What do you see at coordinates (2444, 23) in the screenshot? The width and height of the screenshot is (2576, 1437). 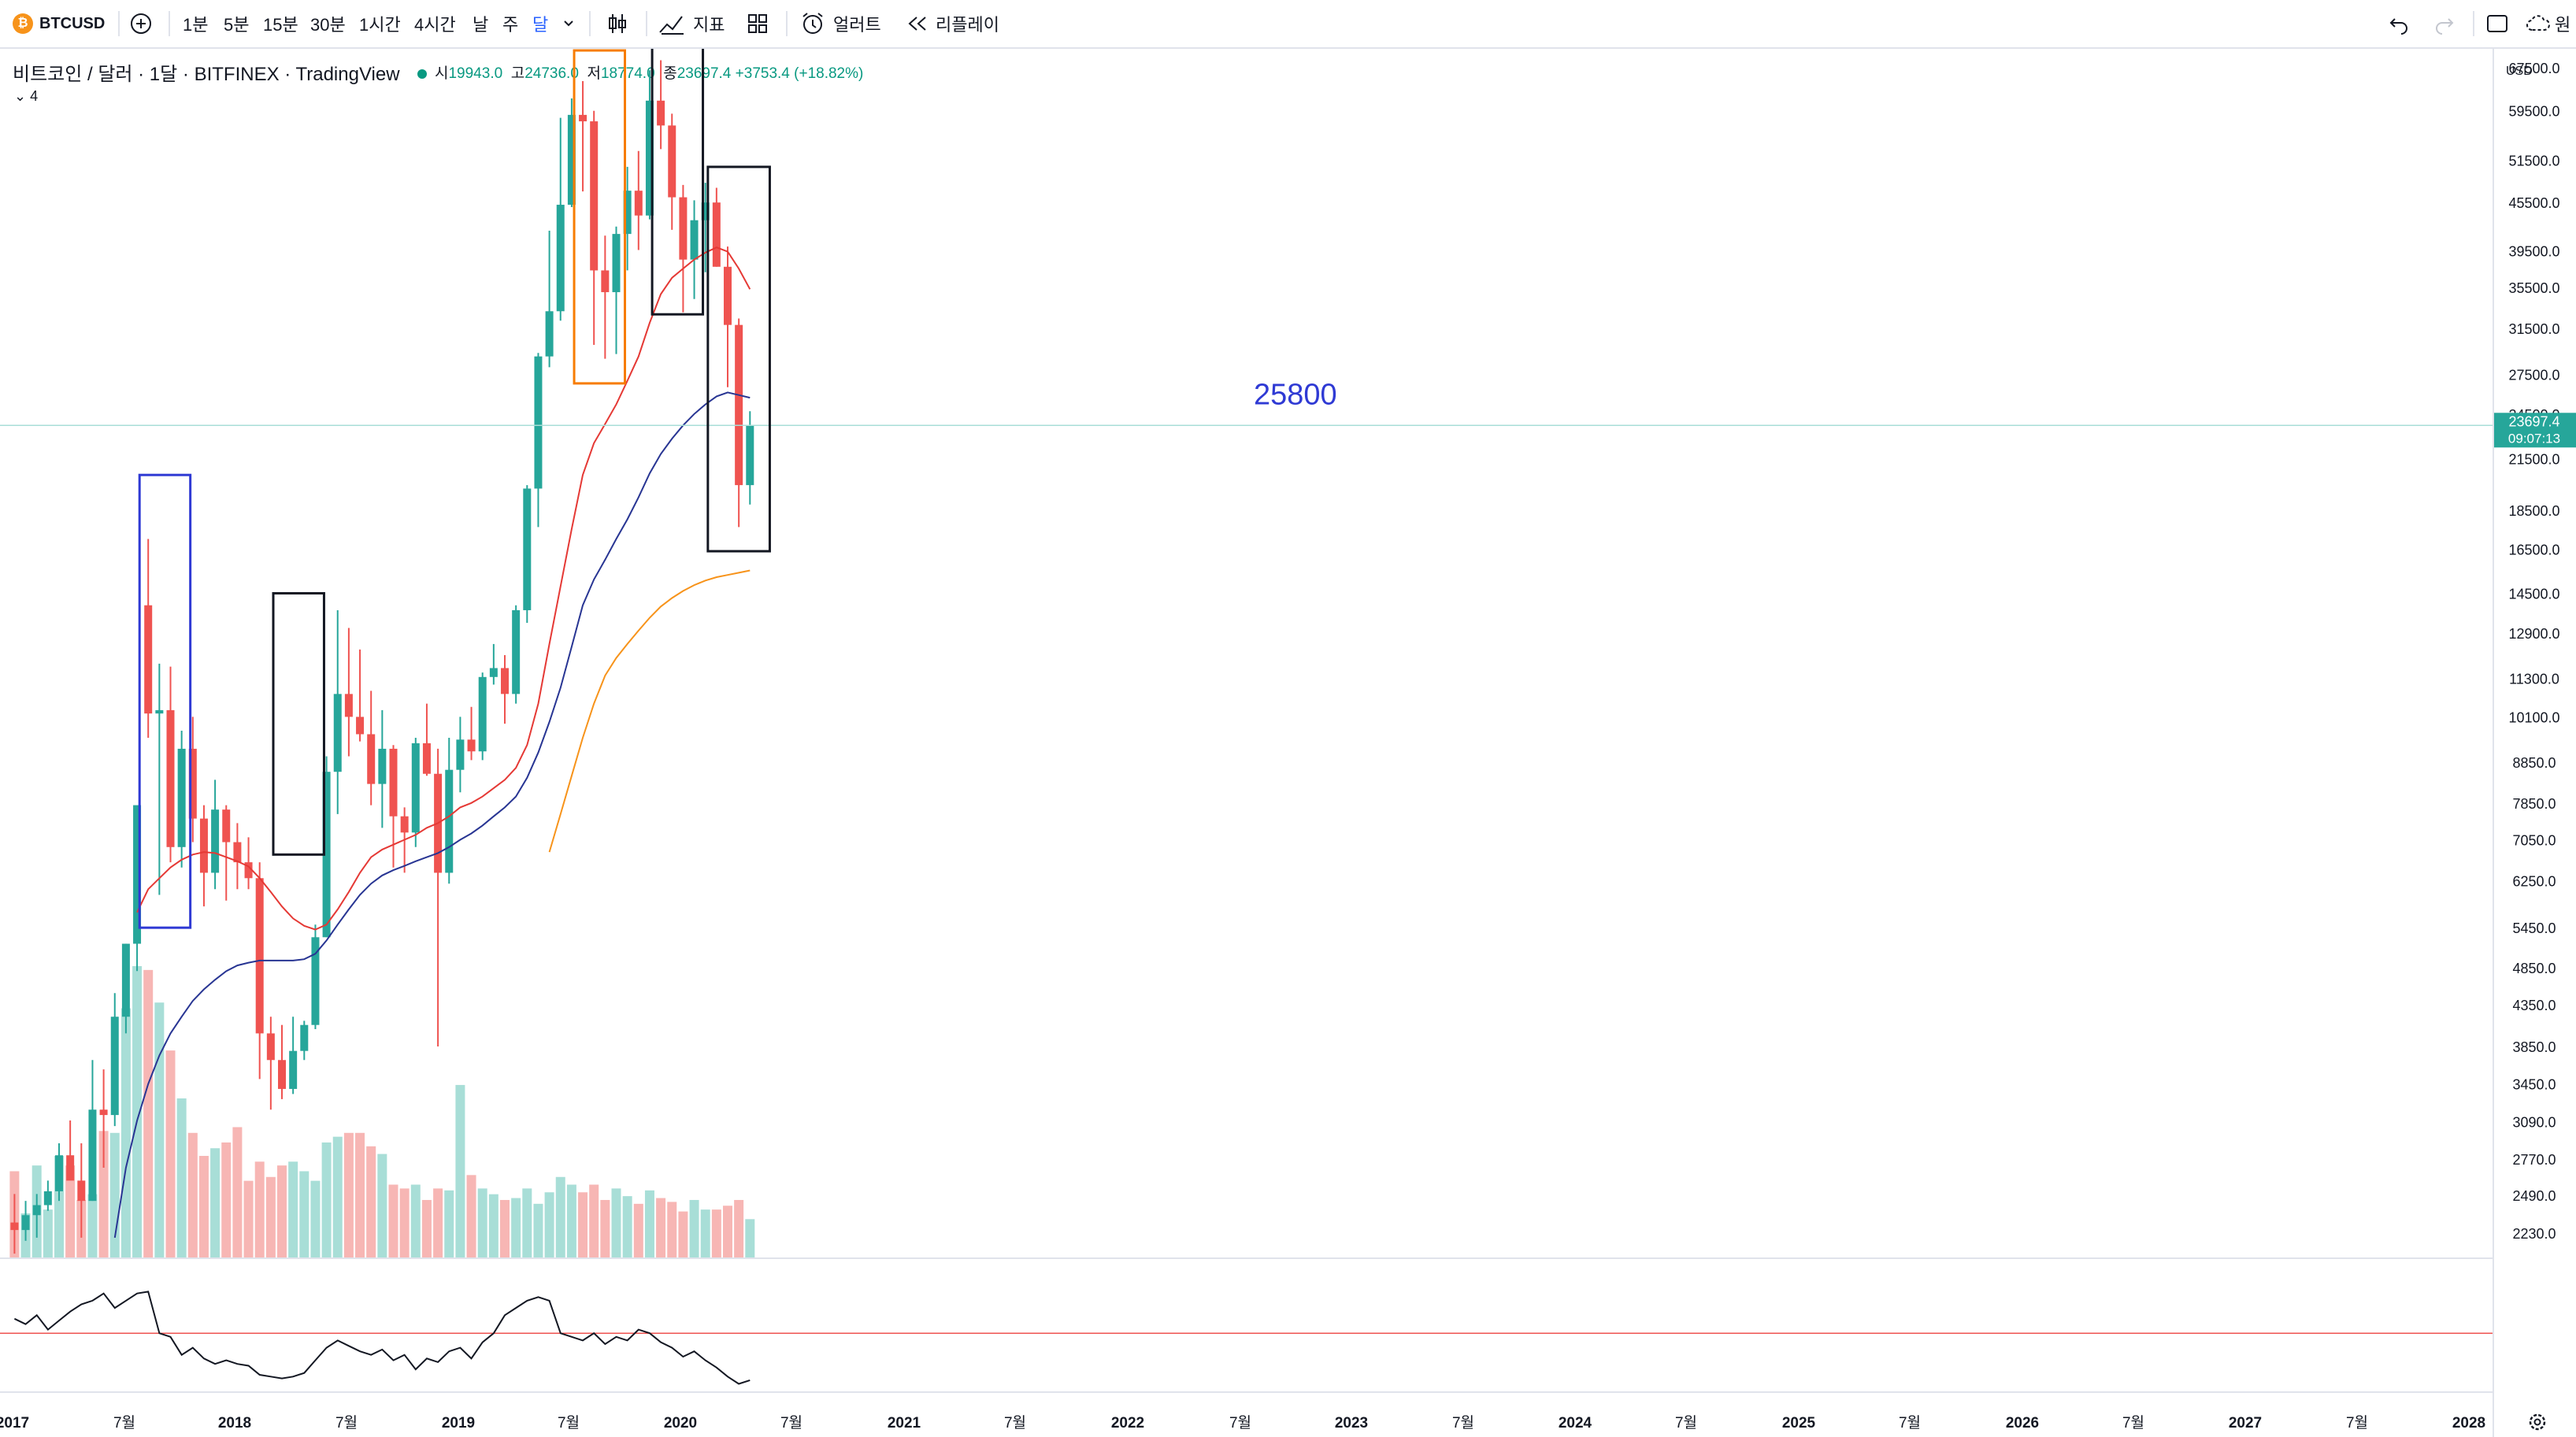 I see `redo-button` at bounding box center [2444, 23].